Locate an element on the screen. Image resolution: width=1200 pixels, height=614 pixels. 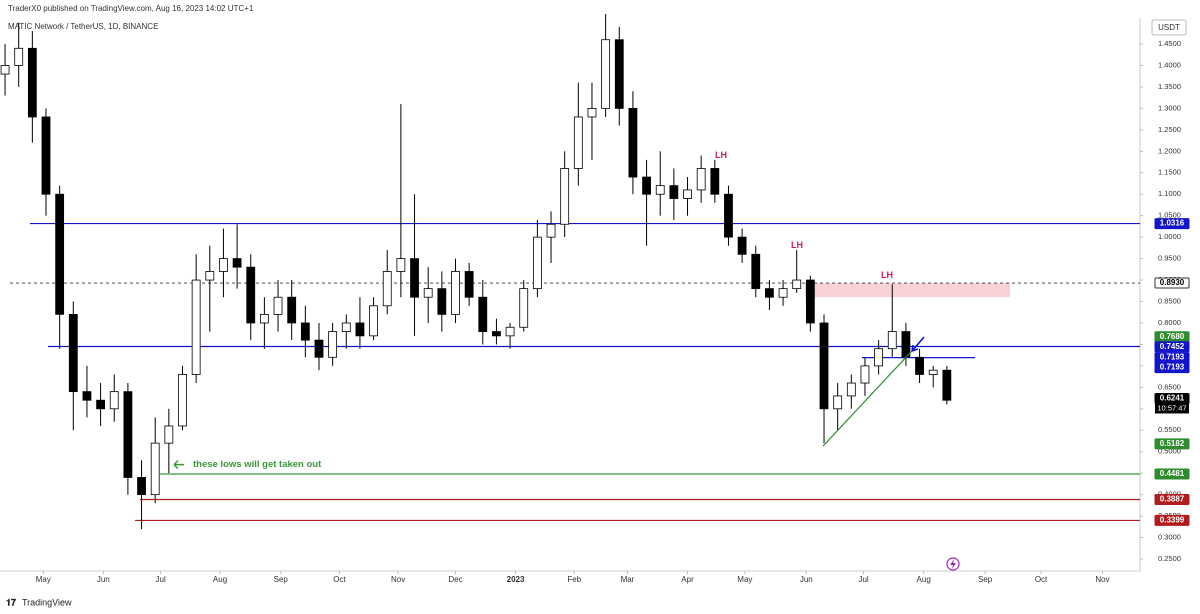
y-tick-label: 1.0500 is located at coordinates (1169, 215).